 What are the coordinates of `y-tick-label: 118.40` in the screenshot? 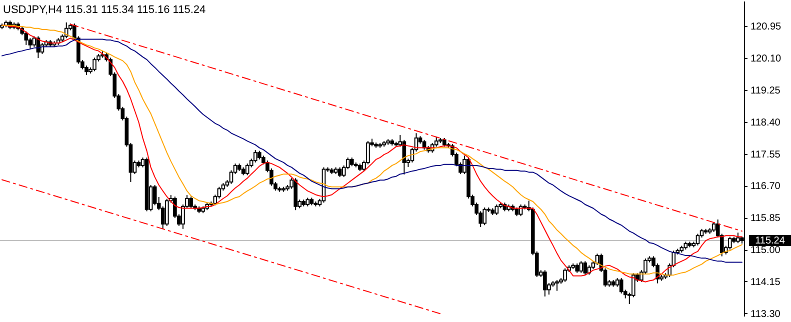 It's located at (765, 122).